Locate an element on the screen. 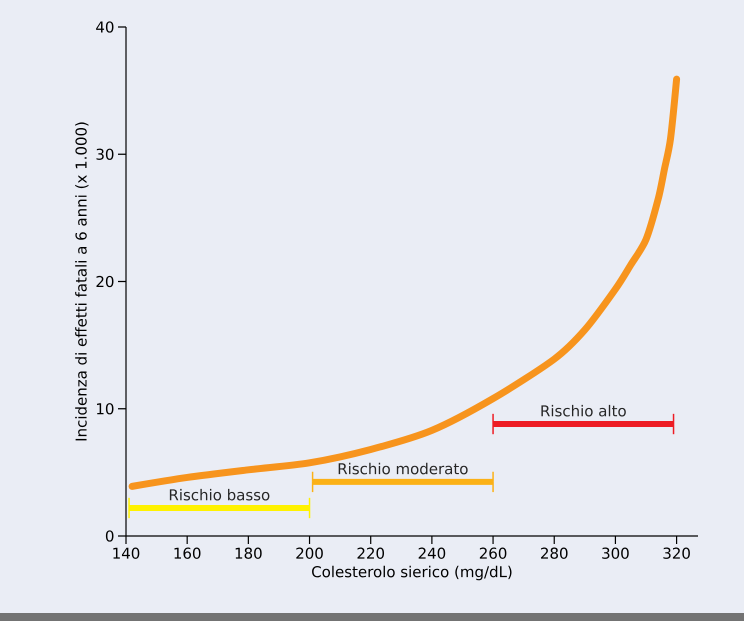 The height and width of the screenshot is (621, 744). x-tick-label: 240 is located at coordinates (432, 553).